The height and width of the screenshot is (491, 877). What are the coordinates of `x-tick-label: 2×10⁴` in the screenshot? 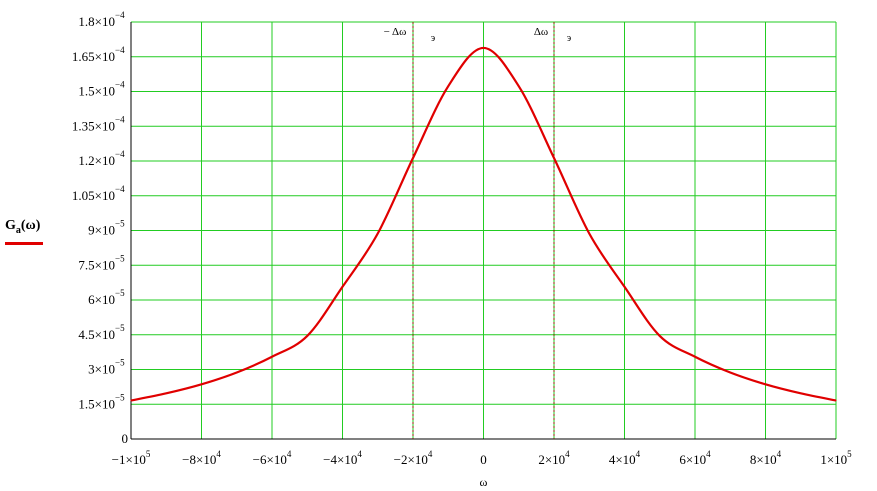 It's located at (554, 458).